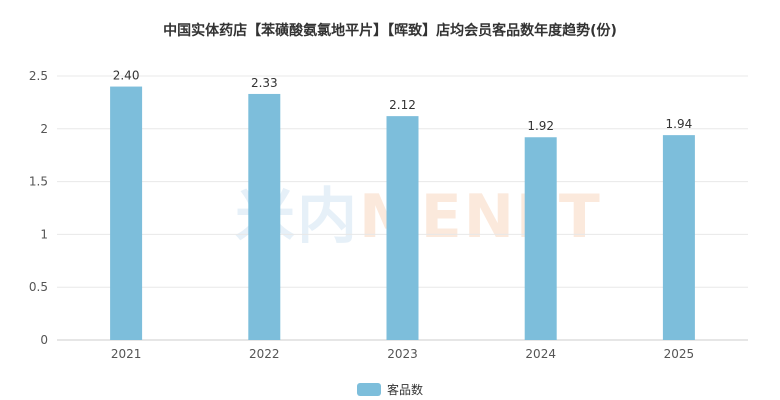 The width and height of the screenshot is (780, 400). Describe the element at coordinates (540, 126) in the screenshot. I see `data-label: 1.92` at that location.